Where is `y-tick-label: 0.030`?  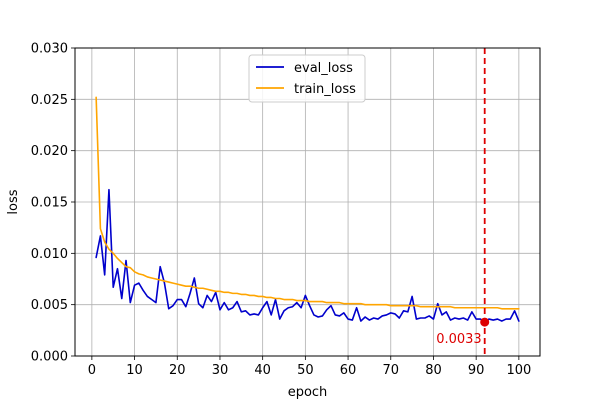 y-tick-label: 0.030 is located at coordinates (49, 49).